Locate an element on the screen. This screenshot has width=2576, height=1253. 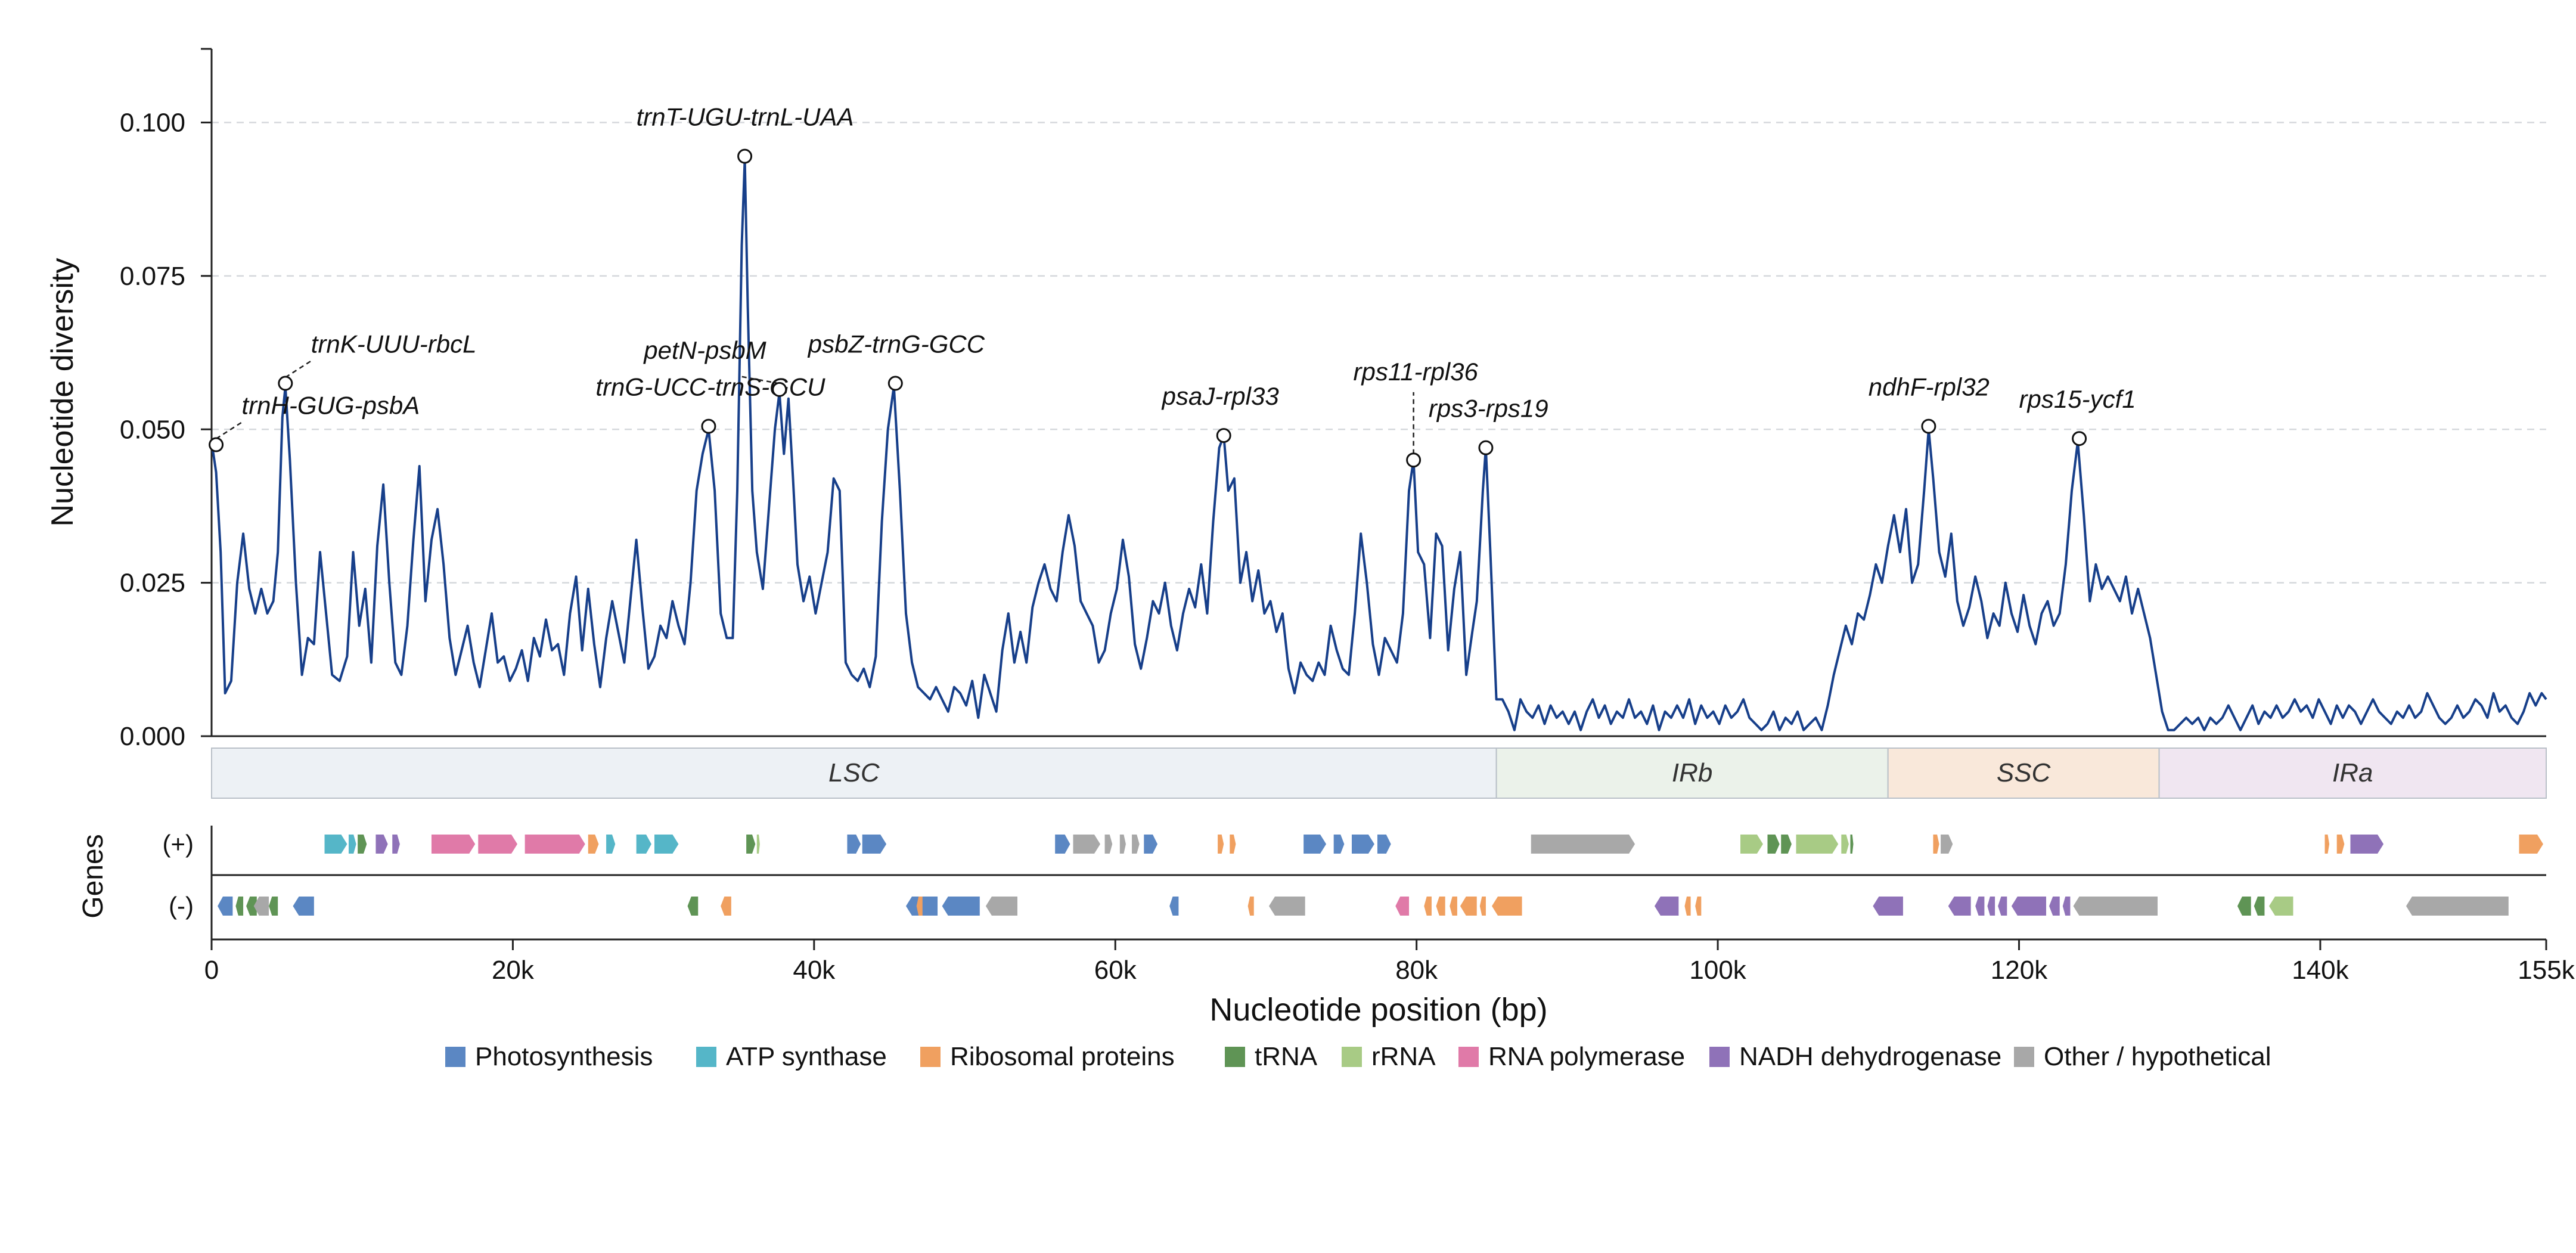
x-axis-label: Nucleotide position (bp) is located at coordinates (1378, 1010).